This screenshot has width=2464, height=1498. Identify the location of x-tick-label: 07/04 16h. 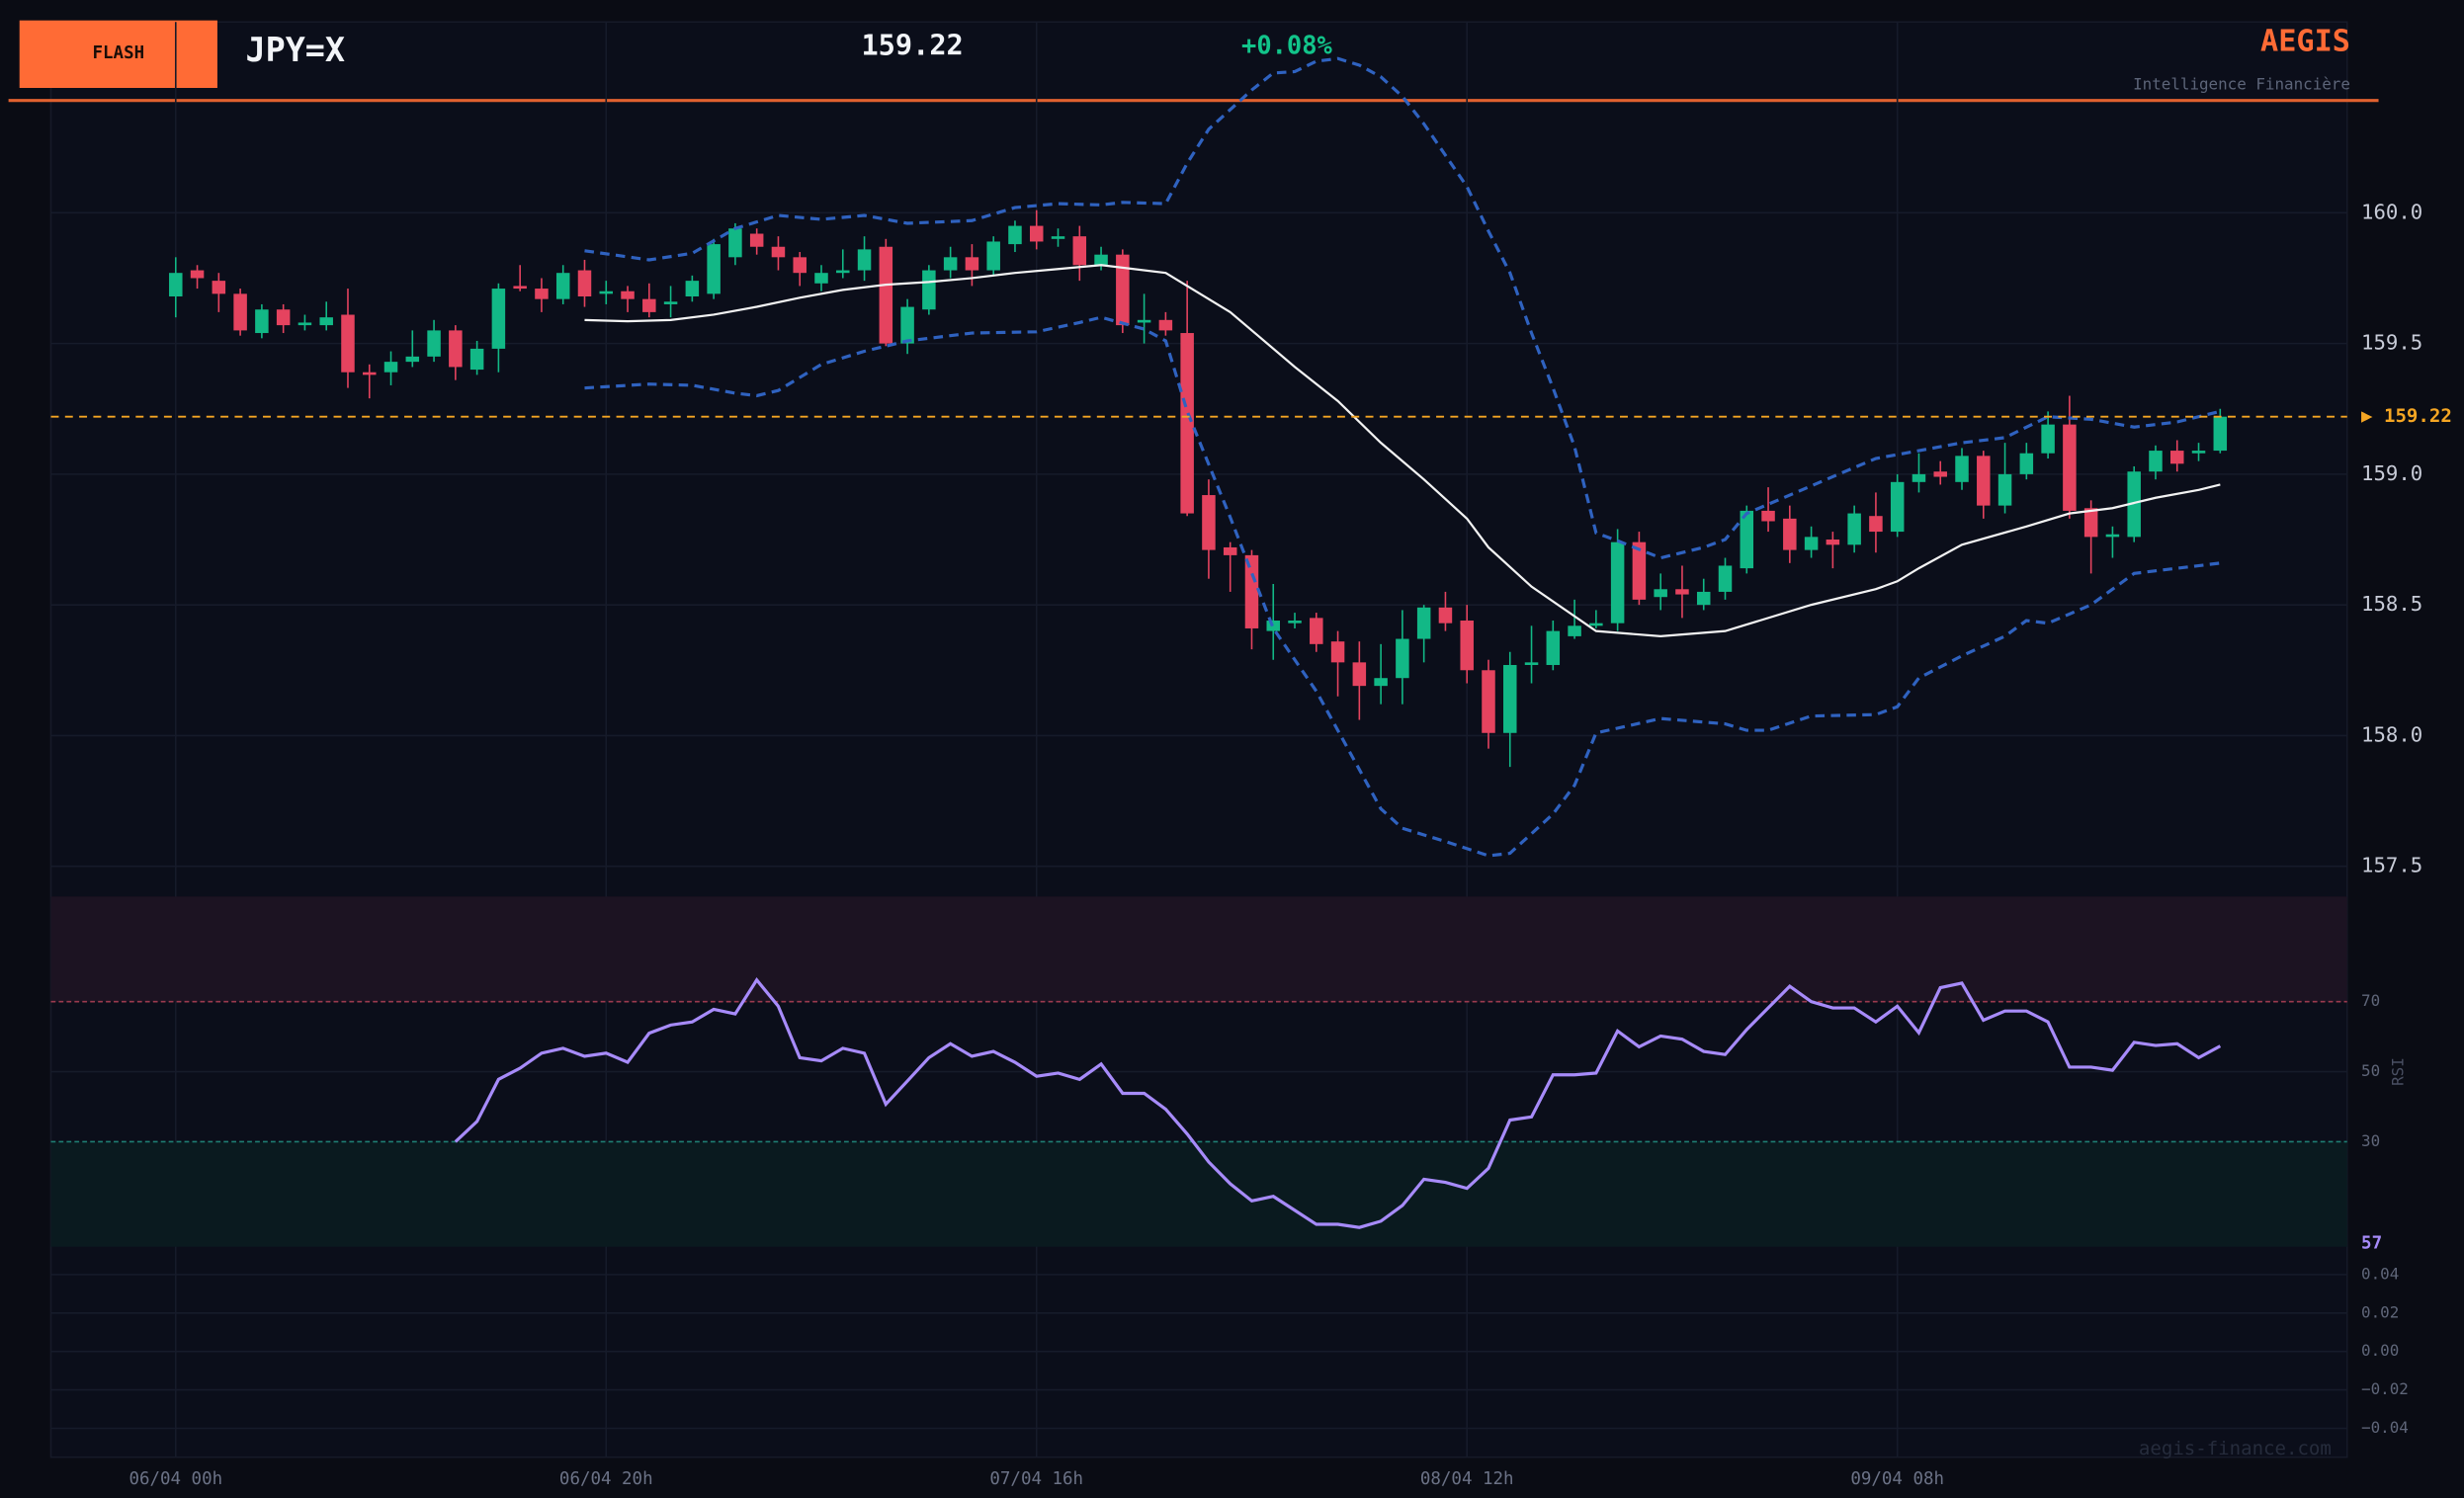
(1036, 1479).